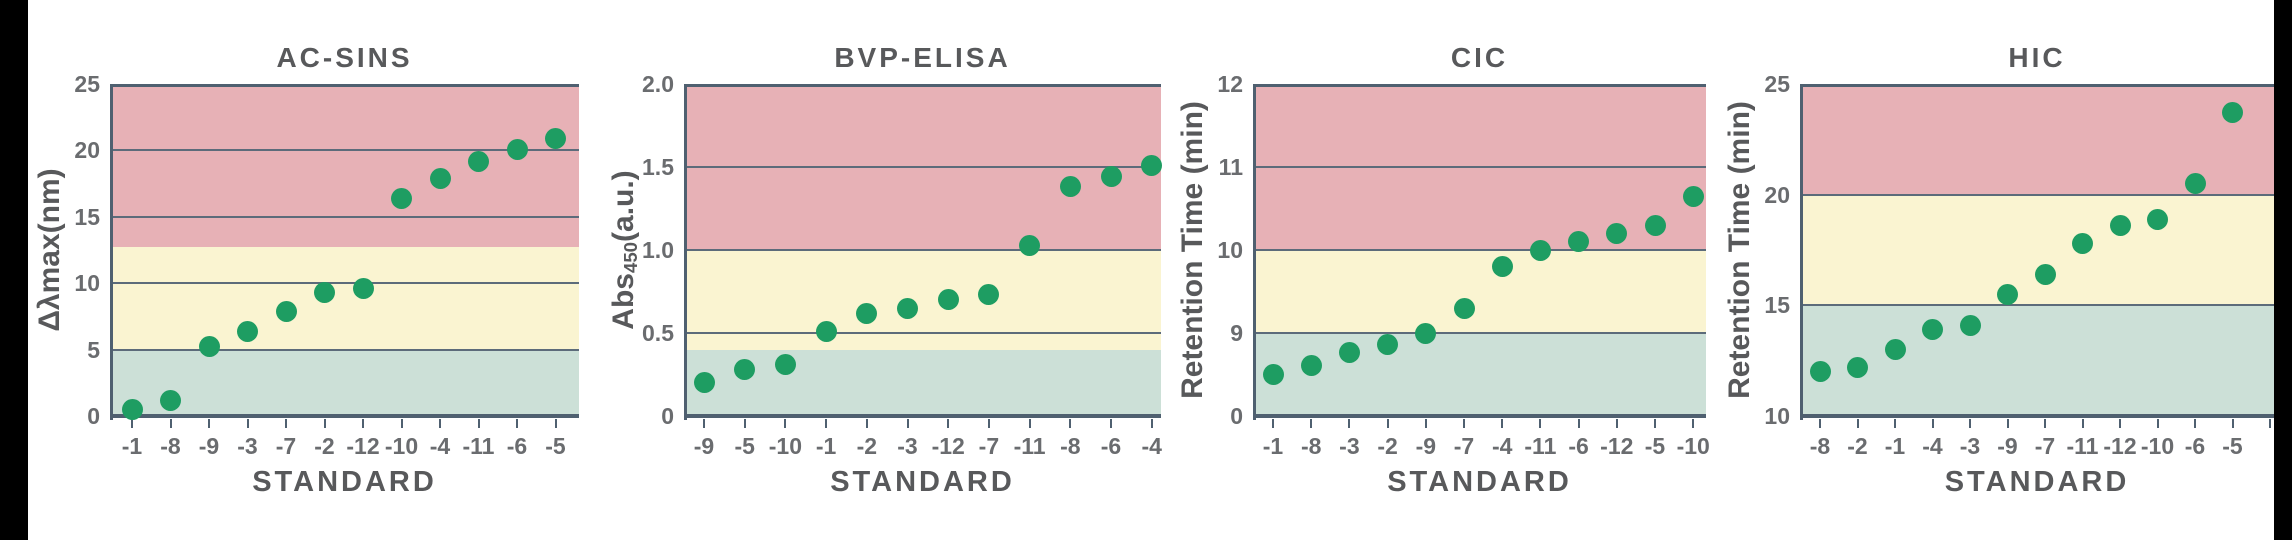 This screenshot has width=2292, height=540. Describe the element at coordinates (1479, 57) in the screenshot. I see `chart-title: CIC` at that location.